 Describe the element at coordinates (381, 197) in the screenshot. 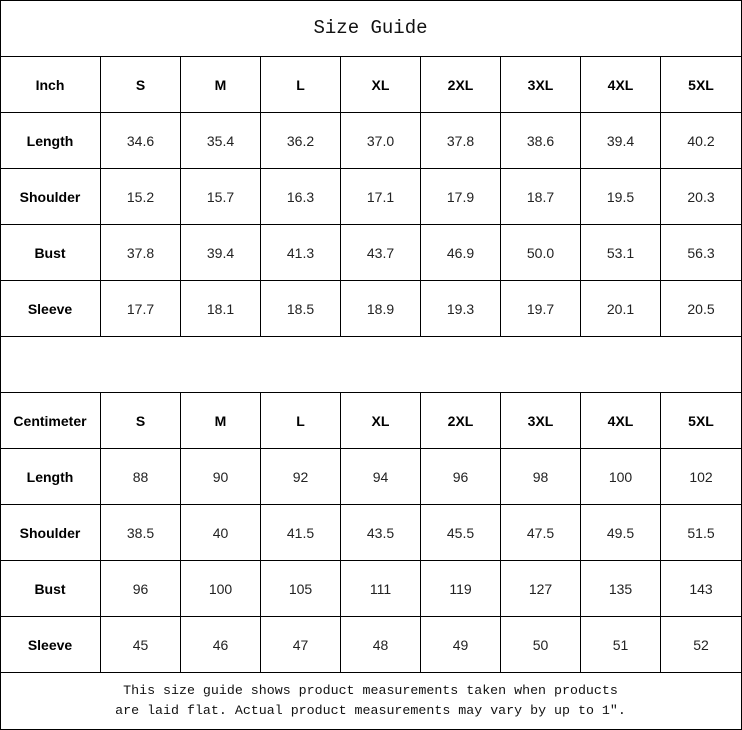

I see `inch-measurement-cell: 17.1` at that location.